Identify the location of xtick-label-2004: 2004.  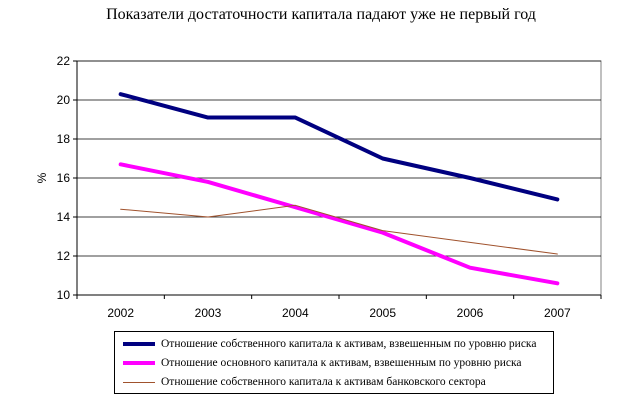
(295, 313).